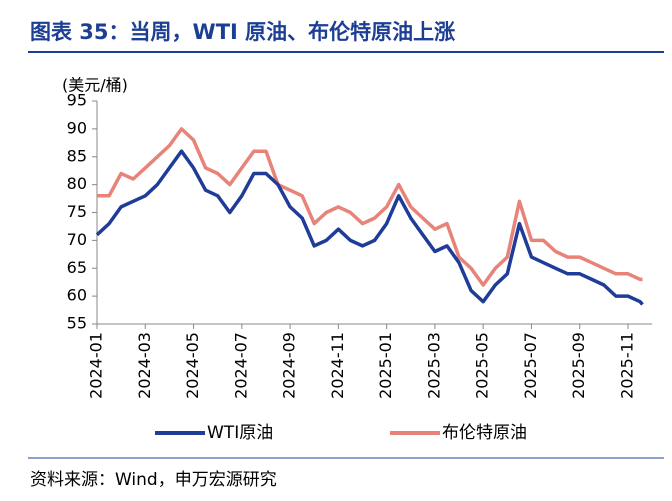 The image size is (672, 501). I want to click on x-tick-label: 2024-11, so click(337, 365).